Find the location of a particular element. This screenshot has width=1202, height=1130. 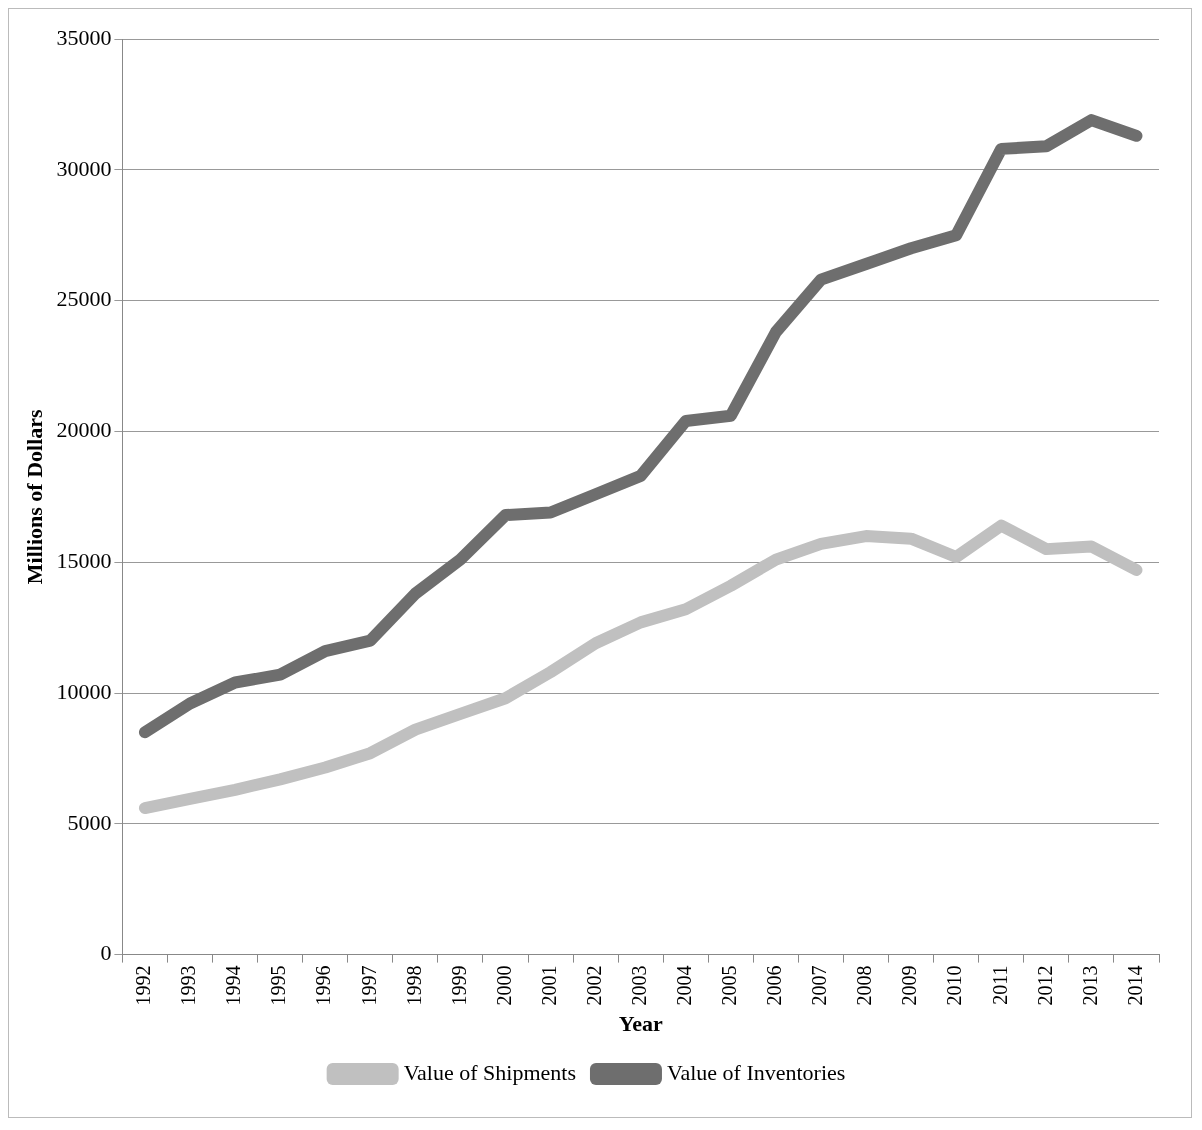

x-tick-label: 1995 is located at coordinates (278, 985).